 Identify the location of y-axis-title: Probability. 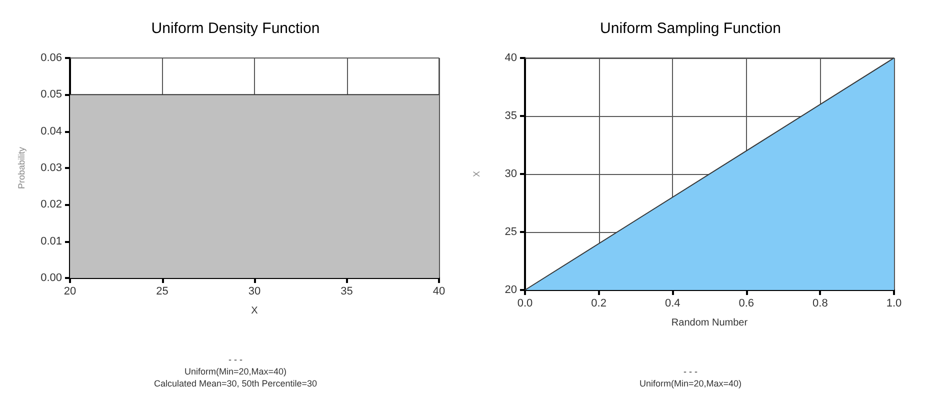
(21, 168).